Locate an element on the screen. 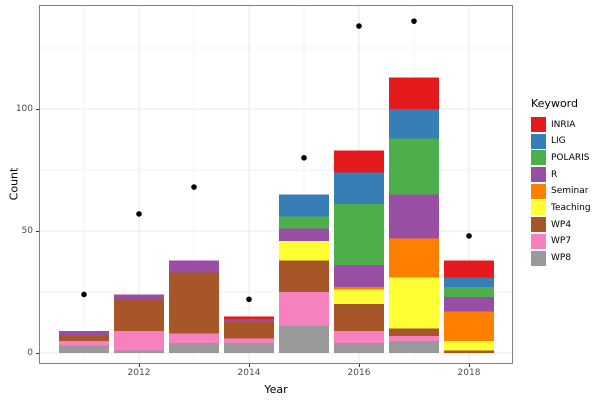 This screenshot has height=400, width=600. bar-segment-2016-WP7 is located at coordinates (359, 337).